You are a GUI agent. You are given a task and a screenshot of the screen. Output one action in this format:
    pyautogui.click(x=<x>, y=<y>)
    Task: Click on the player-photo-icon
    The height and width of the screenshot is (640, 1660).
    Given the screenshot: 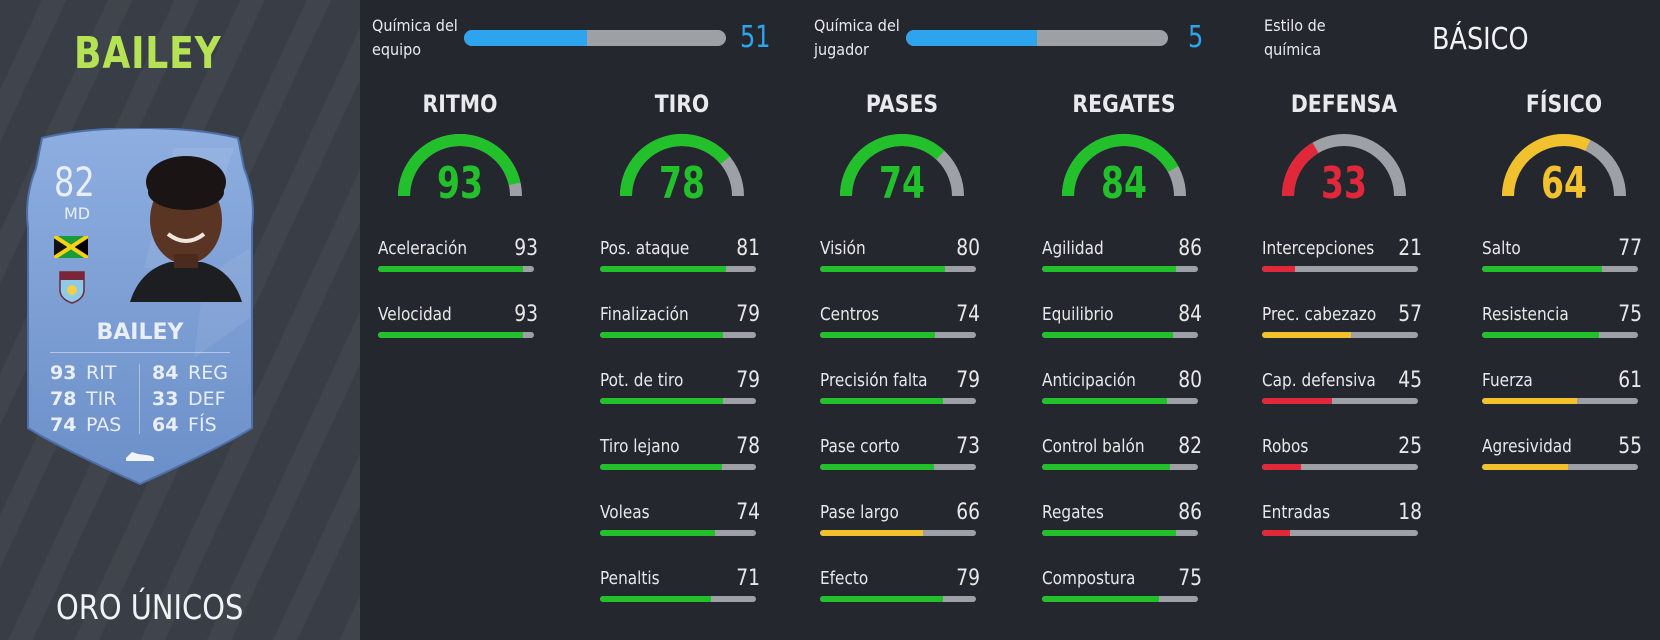 What is the action you would take?
    pyautogui.click(x=186, y=229)
    